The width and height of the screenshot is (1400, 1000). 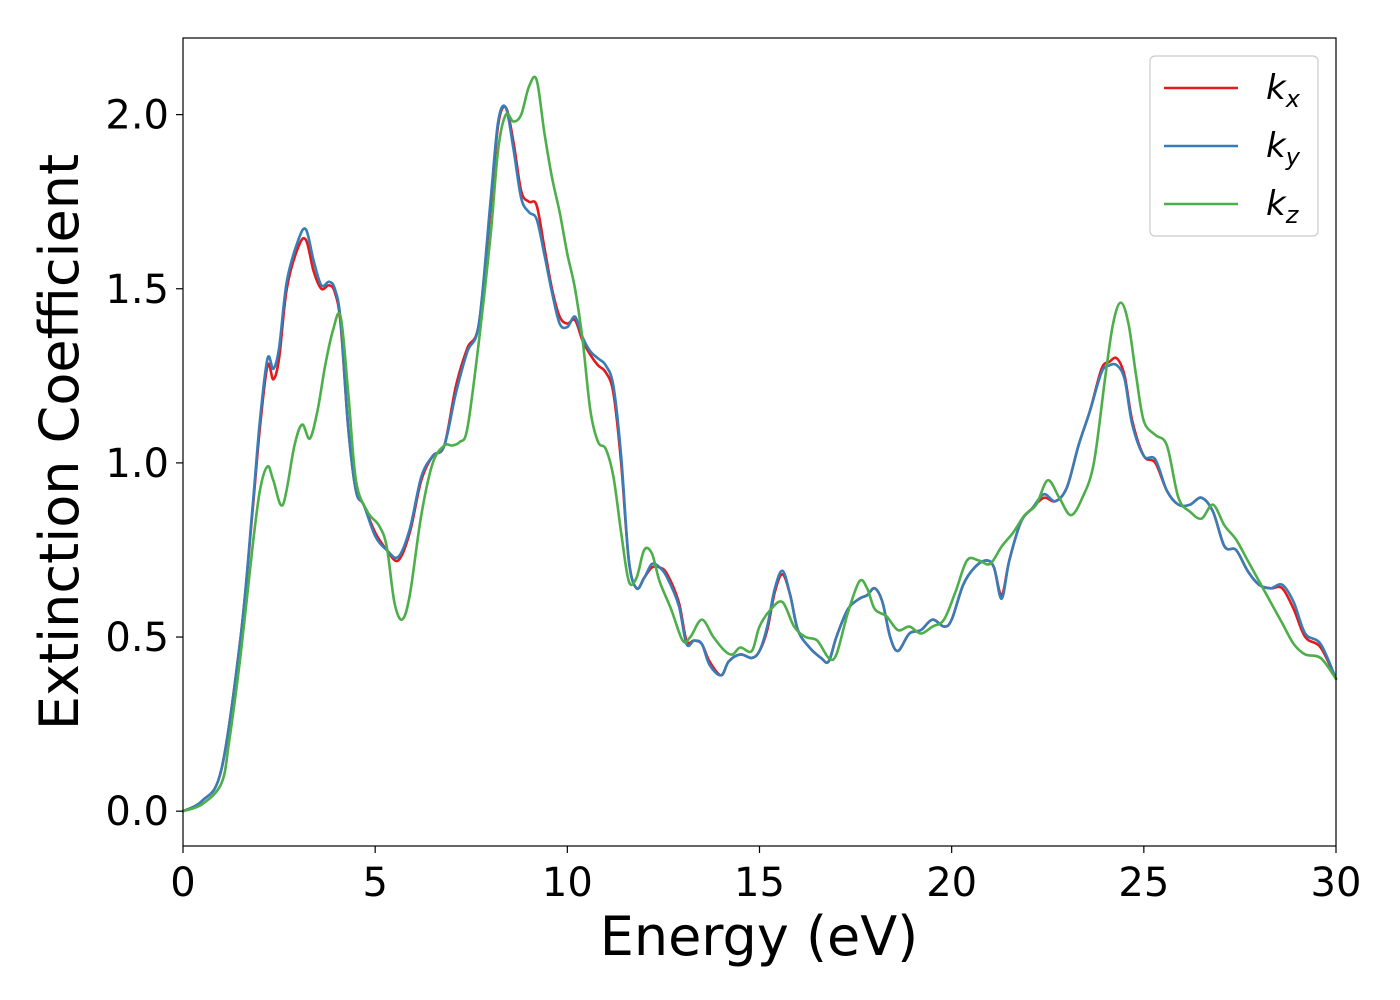 What do you see at coordinates (1143, 883) in the screenshot?
I see `x-tick-label: 25` at bounding box center [1143, 883].